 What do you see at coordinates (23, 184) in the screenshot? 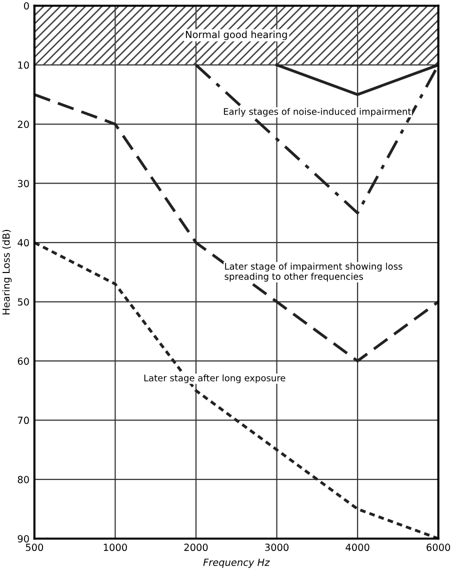
I see `y-tick-label: 30` at bounding box center [23, 184].